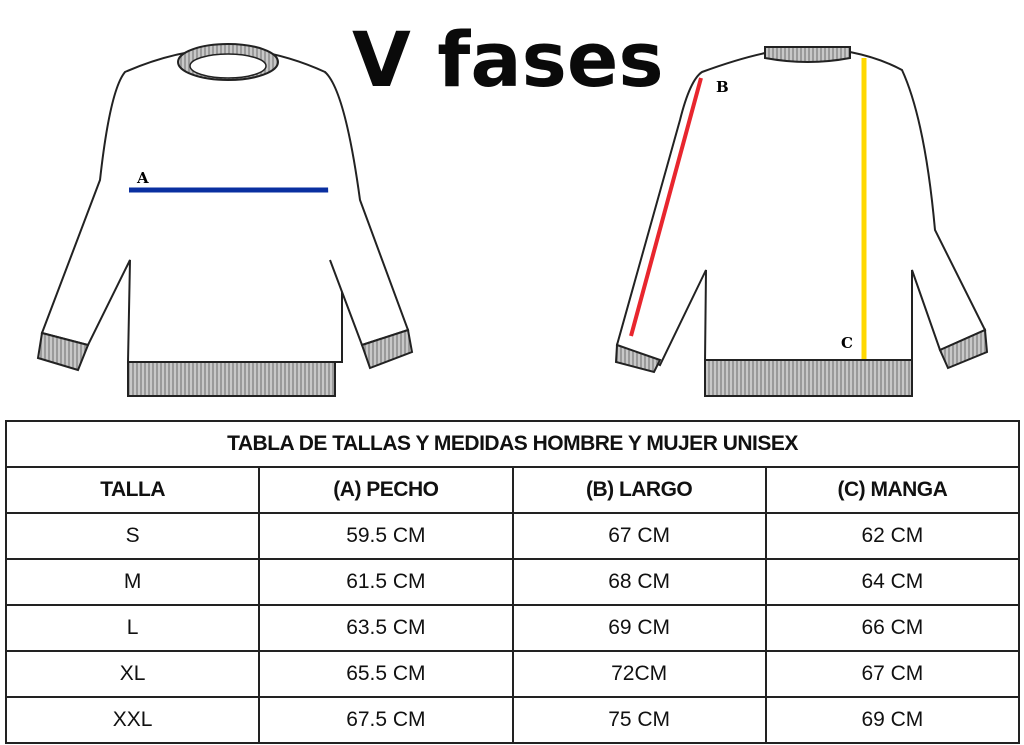 The image size is (1024, 745). I want to click on table-row: XXL 67.5 CM 75 CM 69 CM, so click(512, 720).